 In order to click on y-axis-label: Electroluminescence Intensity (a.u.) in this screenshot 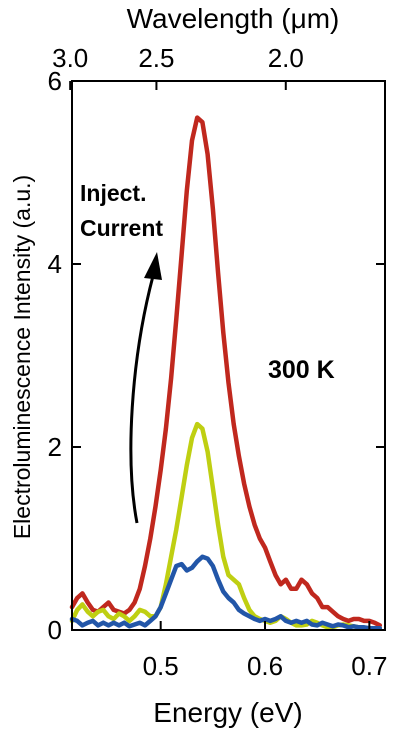, I will do `click(22, 357)`.